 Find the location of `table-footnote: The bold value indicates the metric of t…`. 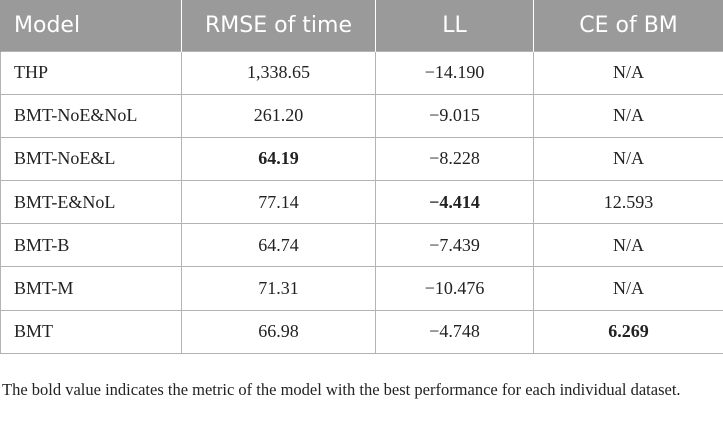

table-footnote: The bold value indicates the metric of t… is located at coordinates (341, 389).